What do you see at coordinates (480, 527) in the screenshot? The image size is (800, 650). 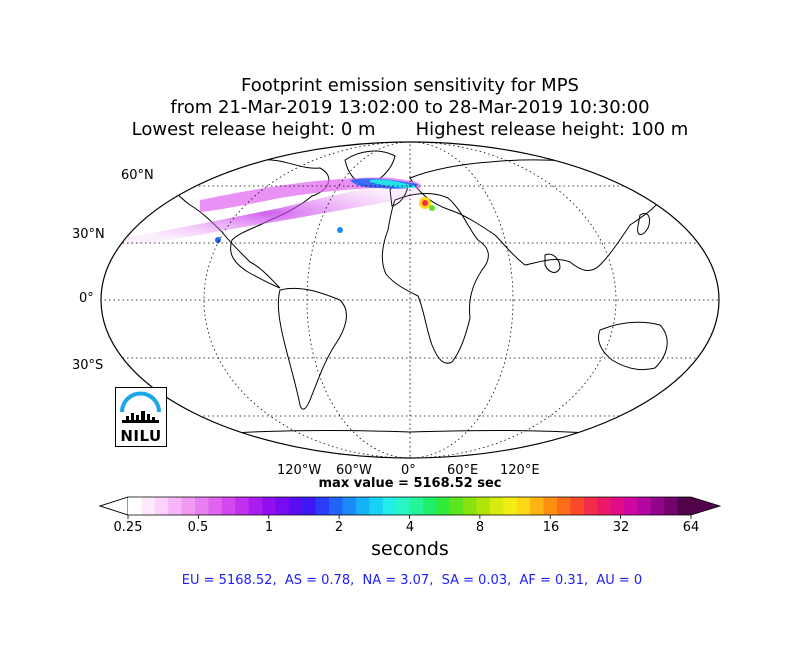 I see `colorbar-tick: 8` at bounding box center [480, 527].